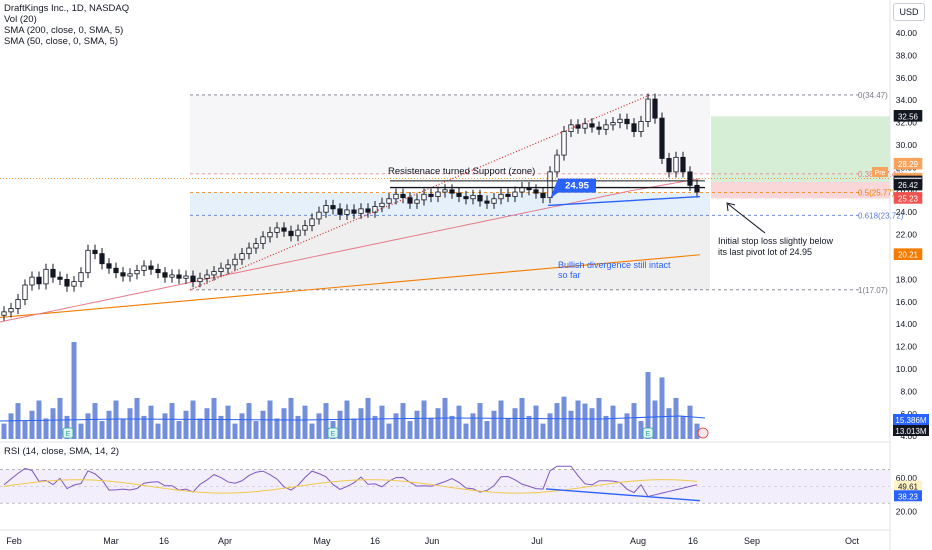 The image size is (932, 550). I want to click on time-axis-label: Feb, so click(14, 541).